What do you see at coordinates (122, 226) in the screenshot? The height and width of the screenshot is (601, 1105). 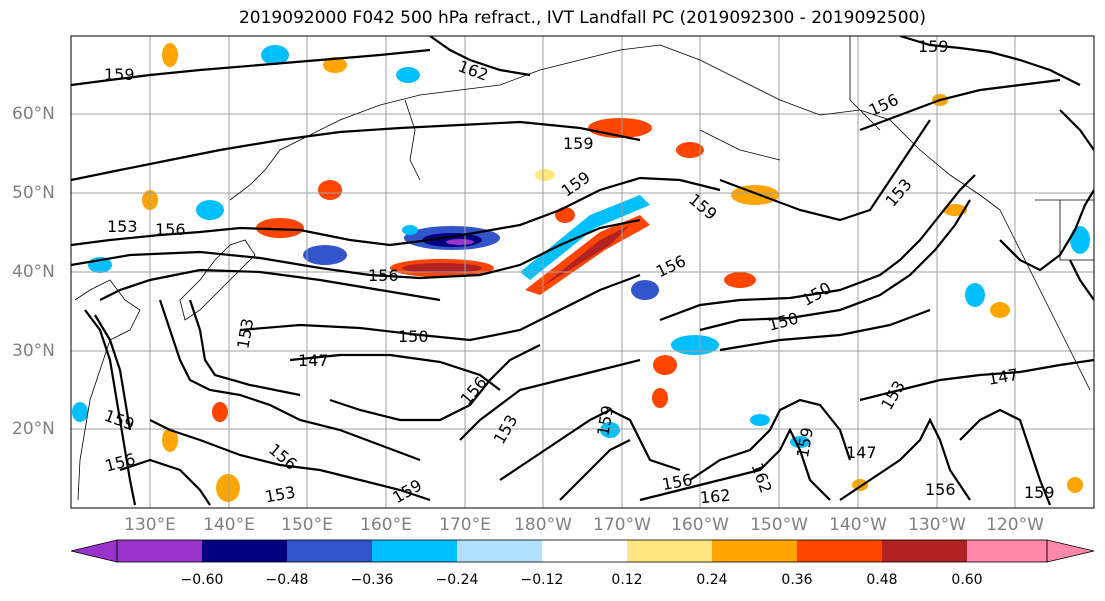 I see `contour-label: 153` at bounding box center [122, 226].